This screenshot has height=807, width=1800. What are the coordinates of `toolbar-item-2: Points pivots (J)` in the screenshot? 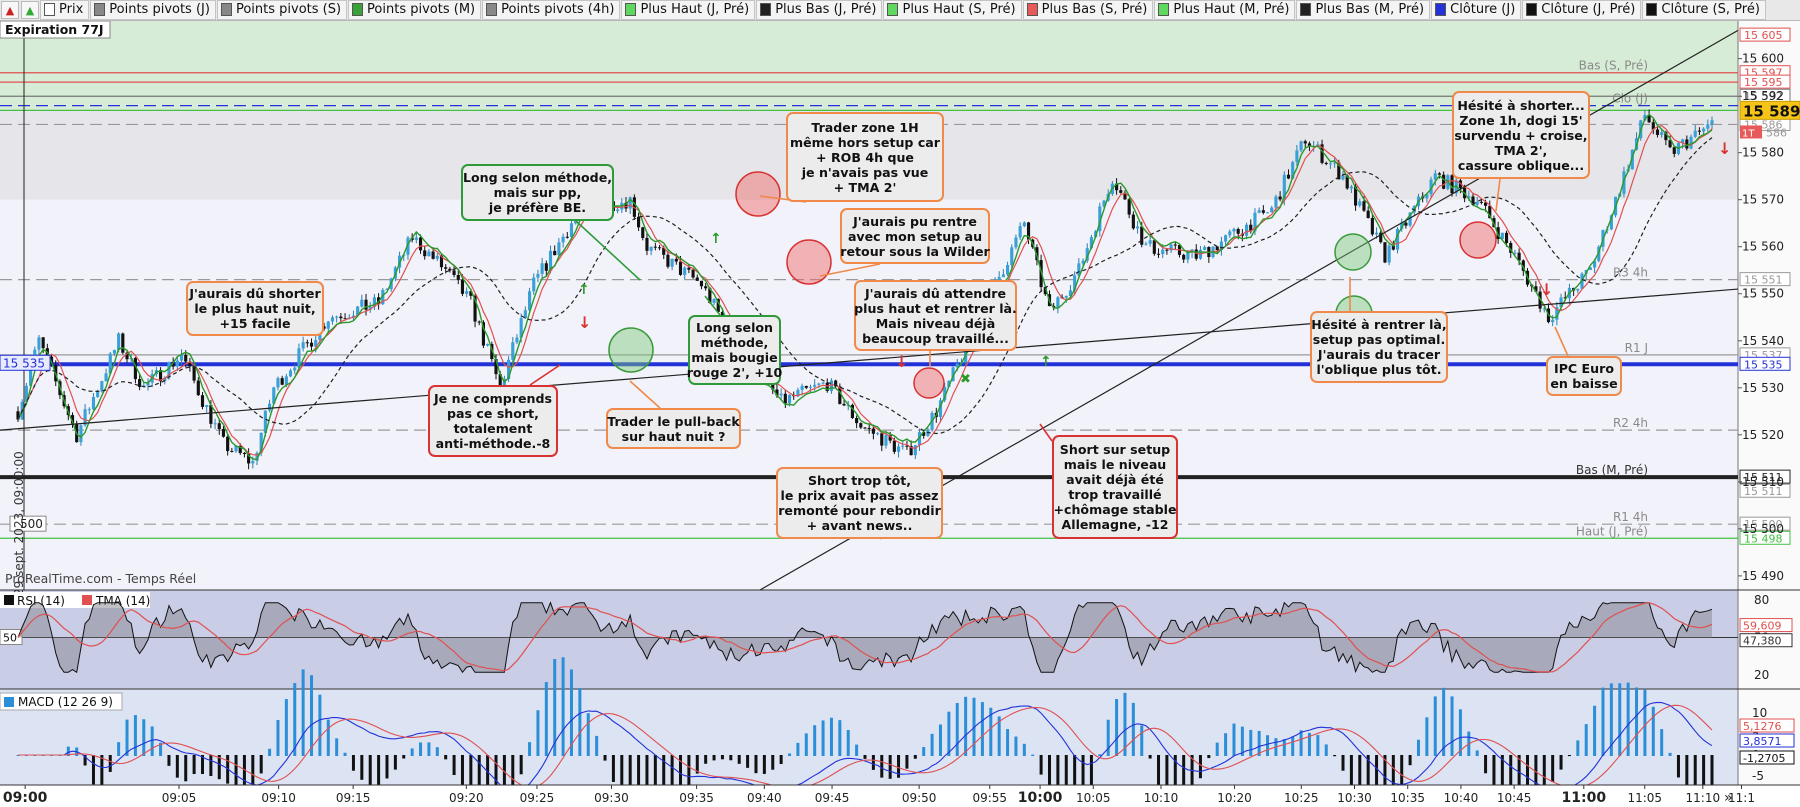 It's located at (153, 10).